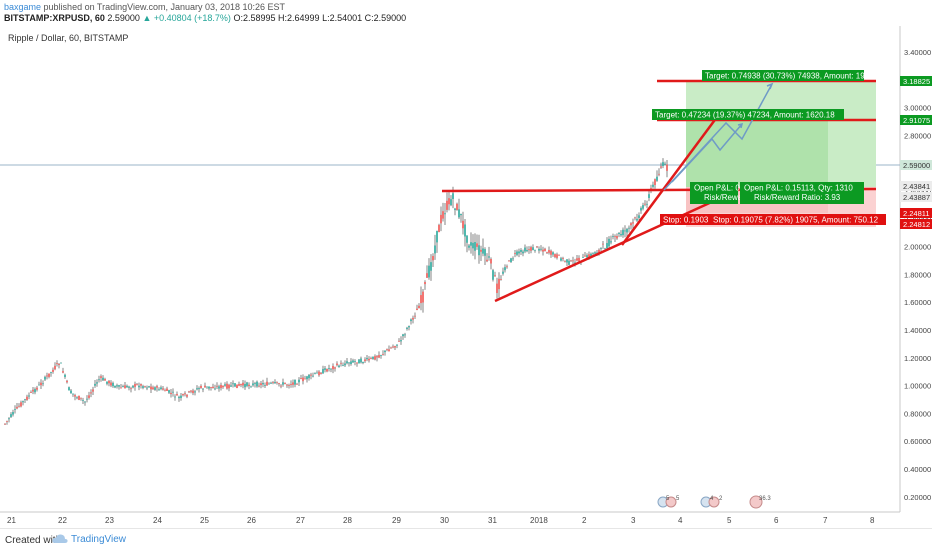 The width and height of the screenshot is (932, 551). I want to click on date-tick-label: 4, so click(680, 520).